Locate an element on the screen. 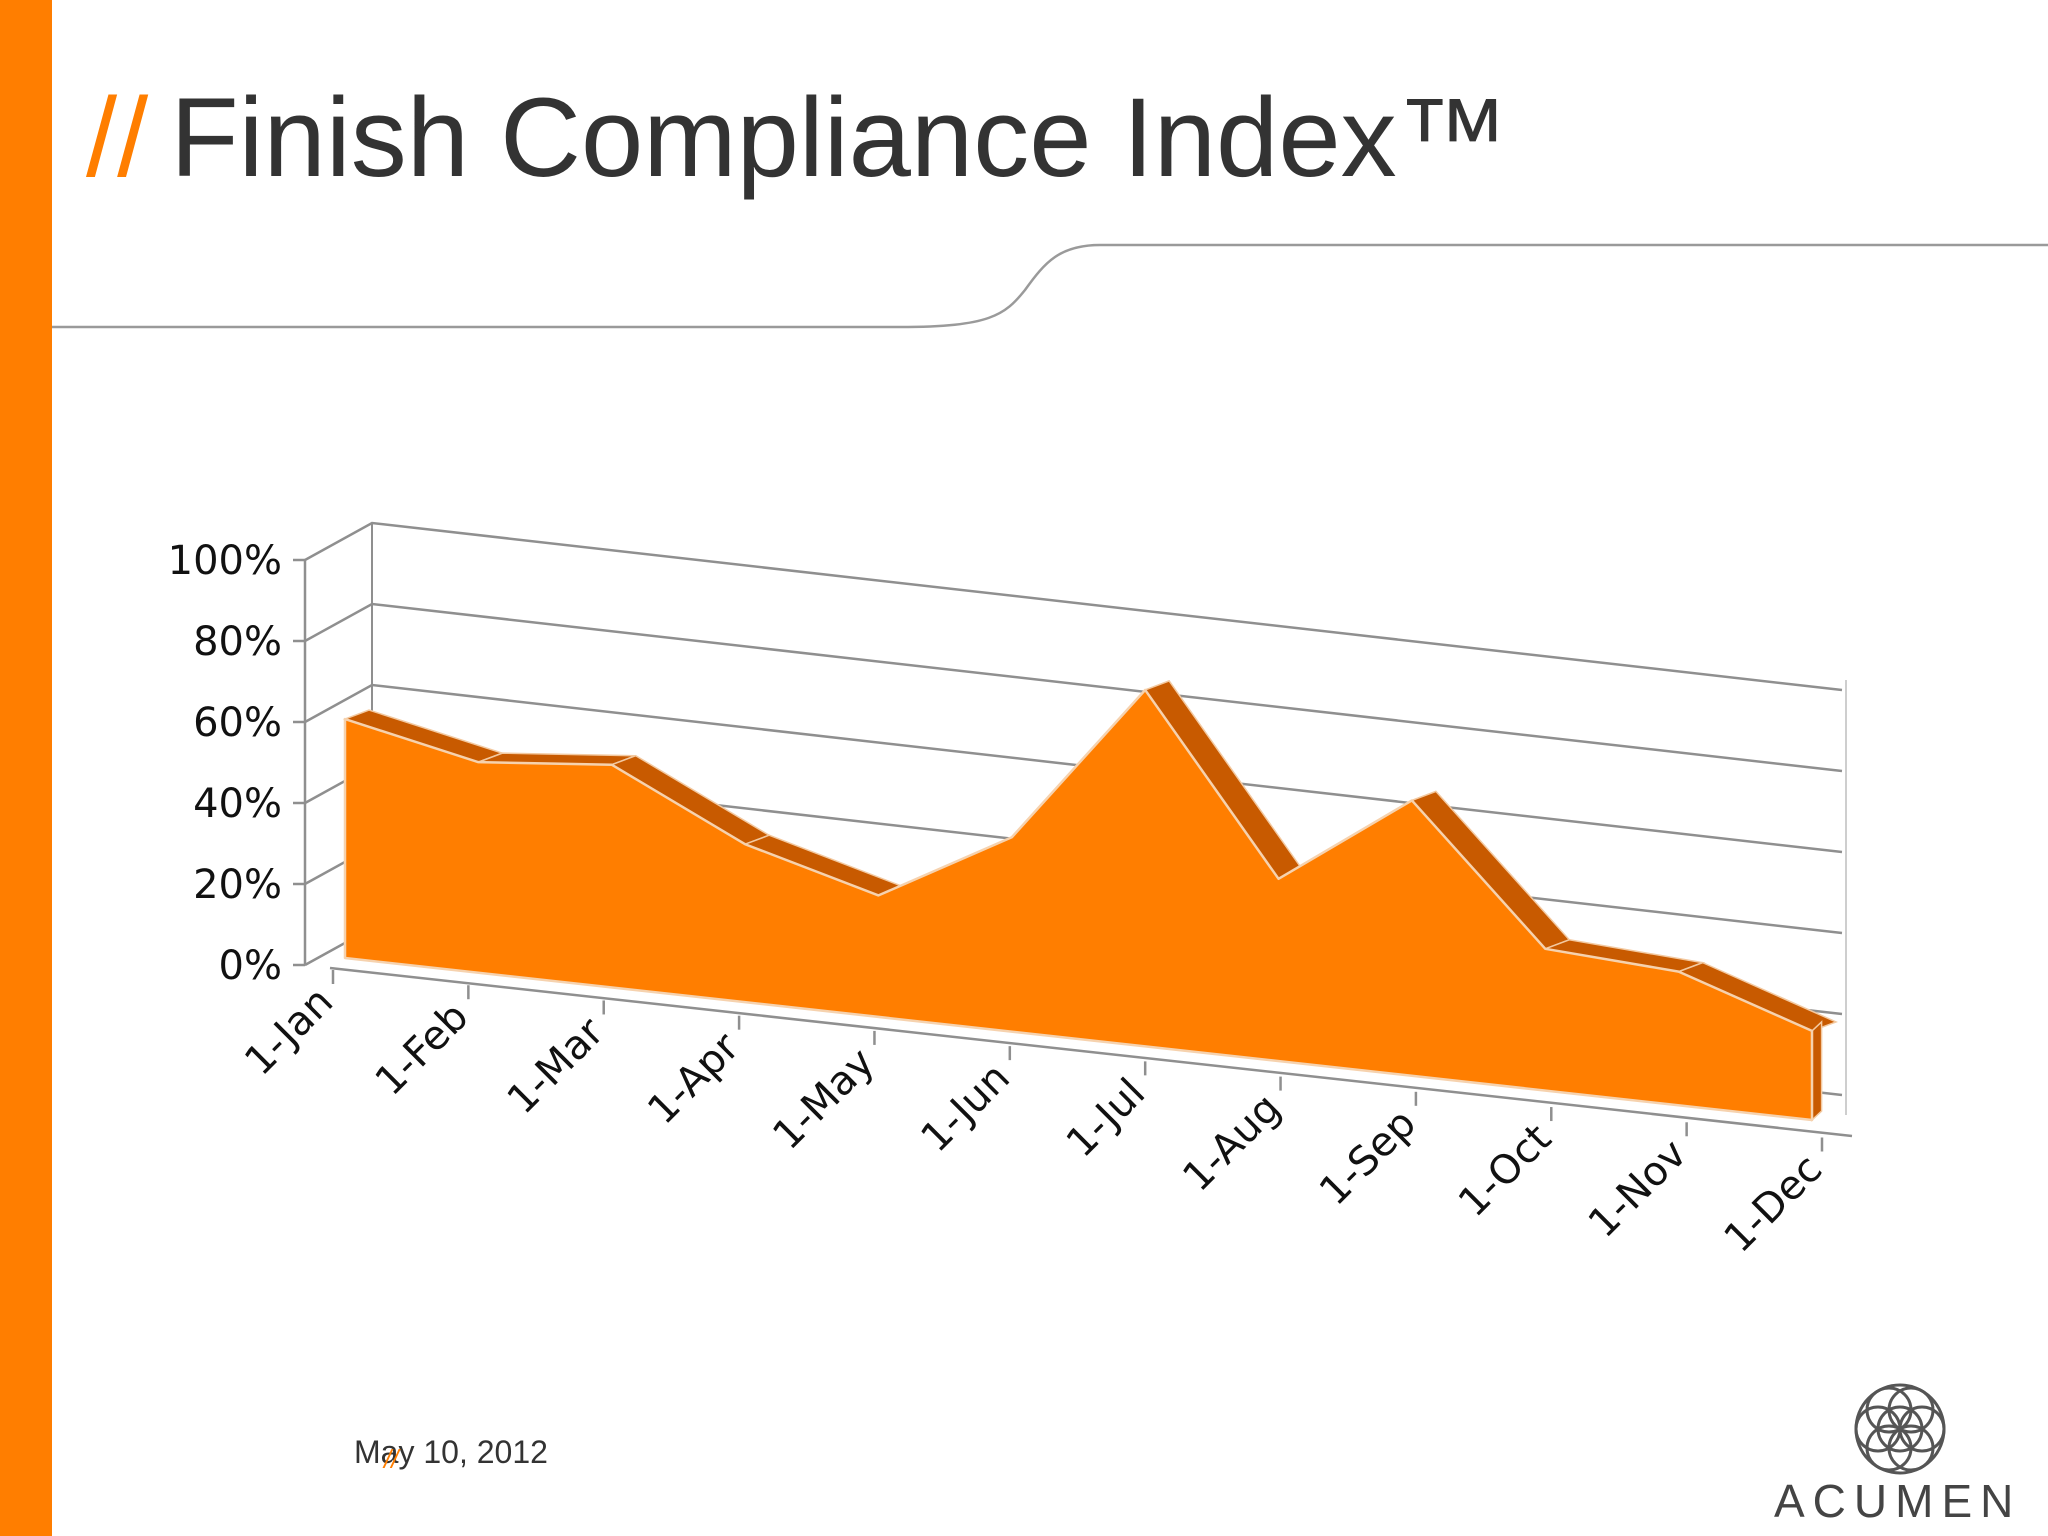  x-tick-label: 1-Sep is located at coordinates (1368, 1157).